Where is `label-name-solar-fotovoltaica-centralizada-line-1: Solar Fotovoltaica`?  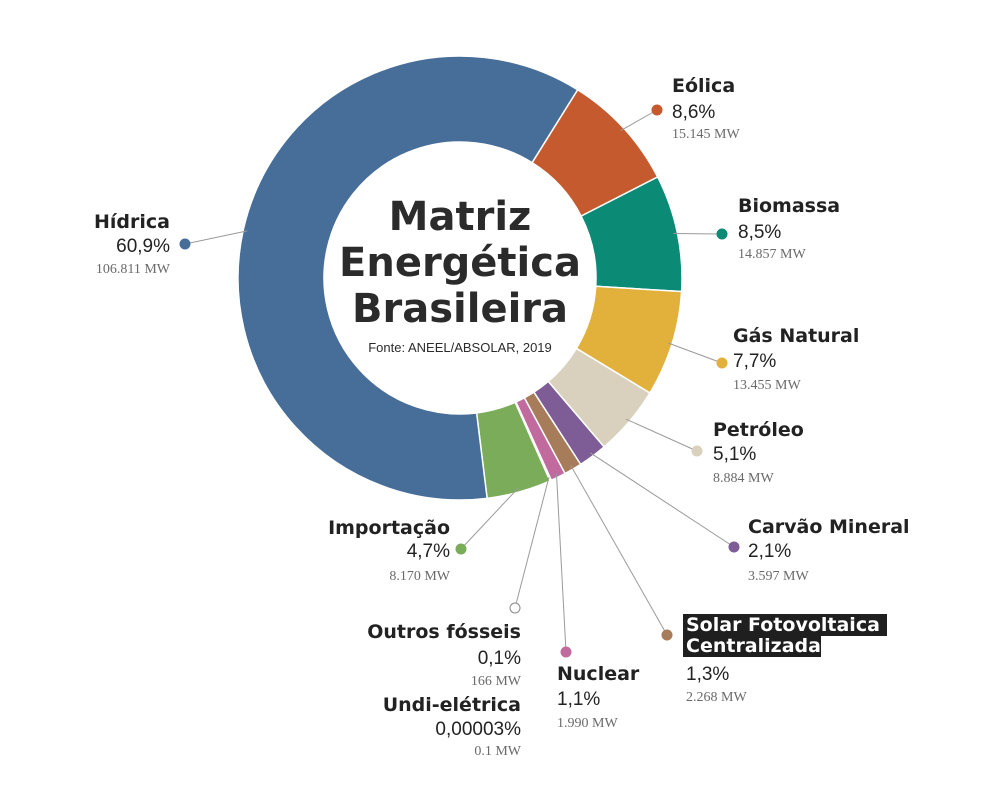 label-name-solar-fotovoltaica-centralizada-line-1: Solar Fotovoltaica is located at coordinates (783, 625).